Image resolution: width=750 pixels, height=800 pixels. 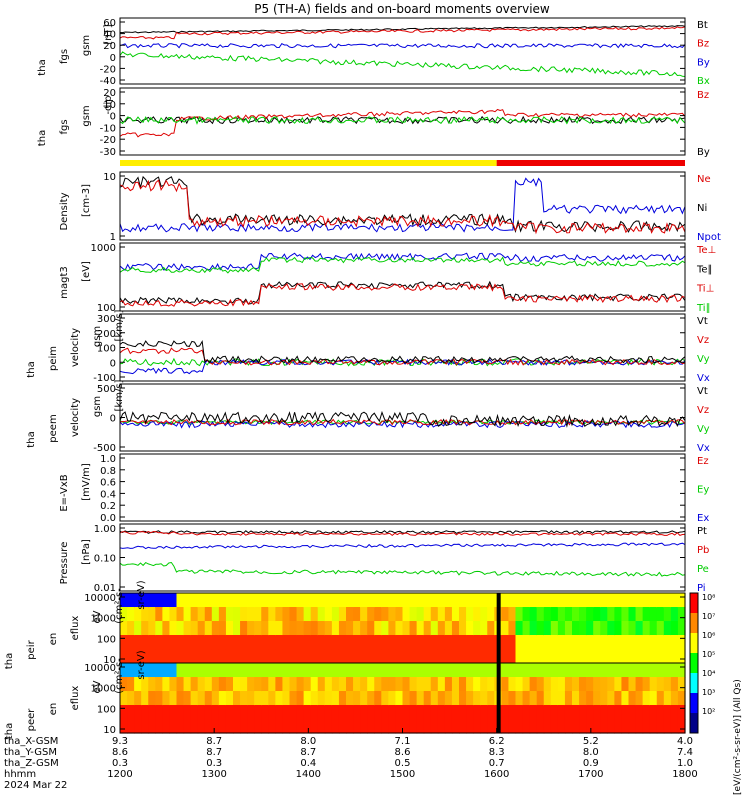 What do you see at coordinates (119, 676) in the screenshot?
I see `y-label-line: (cm²-s-` at bounding box center [119, 676].